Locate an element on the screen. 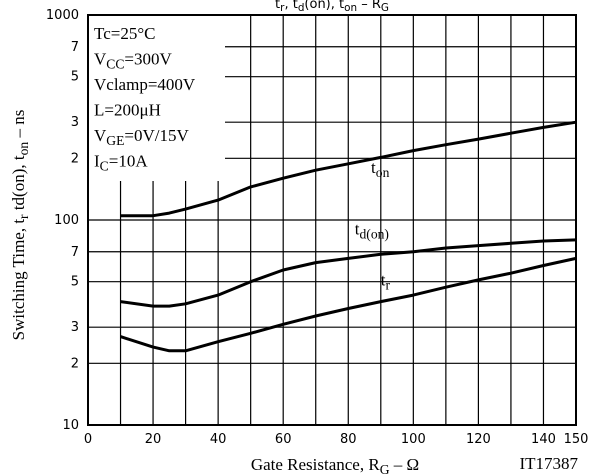 Image resolution: width=600 pixels, height=475 pixels. x-axis-label-part: Gate Resistance, R is located at coordinates (316, 464).